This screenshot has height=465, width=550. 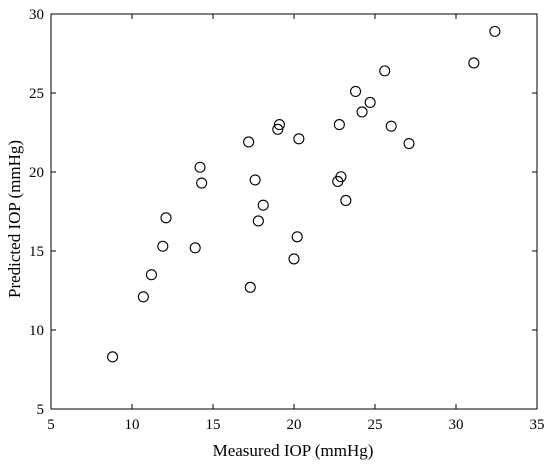 I want to click on x-tick-label: 35, so click(x=537, y=425).